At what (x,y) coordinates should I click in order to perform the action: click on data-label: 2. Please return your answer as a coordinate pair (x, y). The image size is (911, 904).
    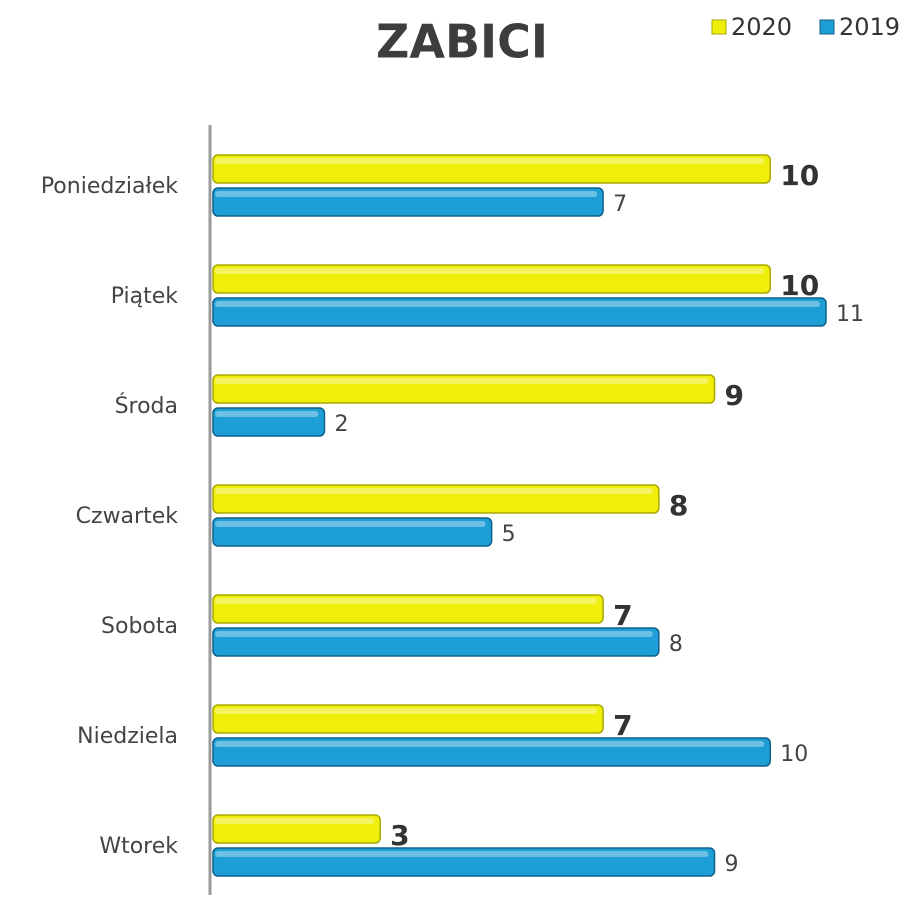
    Looking at the image, I should click on (341, 424).